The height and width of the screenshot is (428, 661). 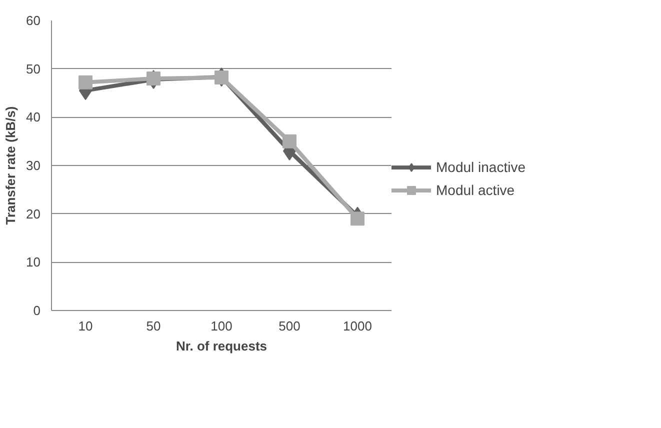 I want to click on y-tick-label: 0, so click(x=37, y=310).